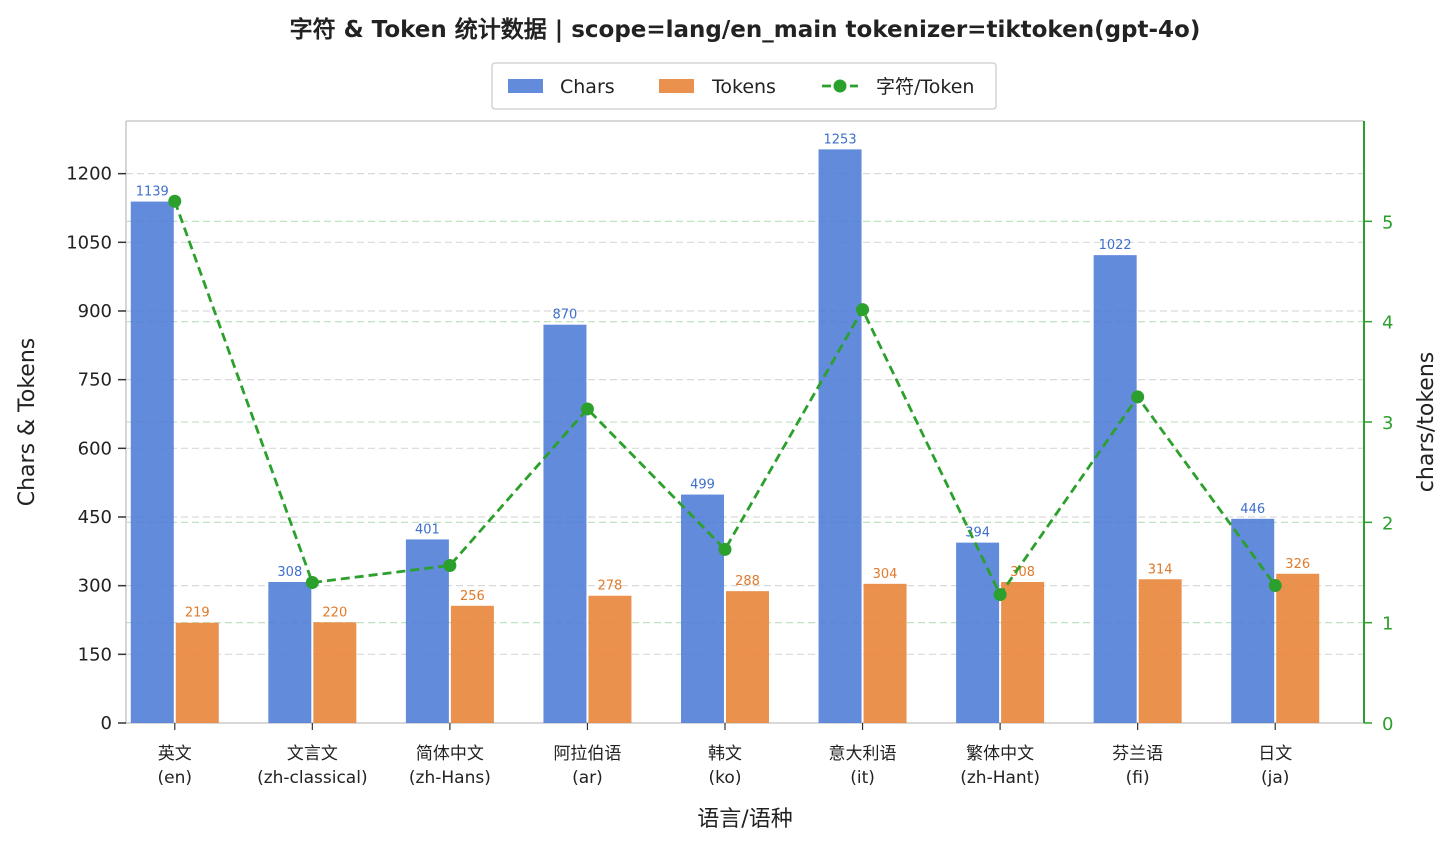 This screenshot has width=1453, height=846. I want to click on bar-label-chars: 1253, so click(840, 139).